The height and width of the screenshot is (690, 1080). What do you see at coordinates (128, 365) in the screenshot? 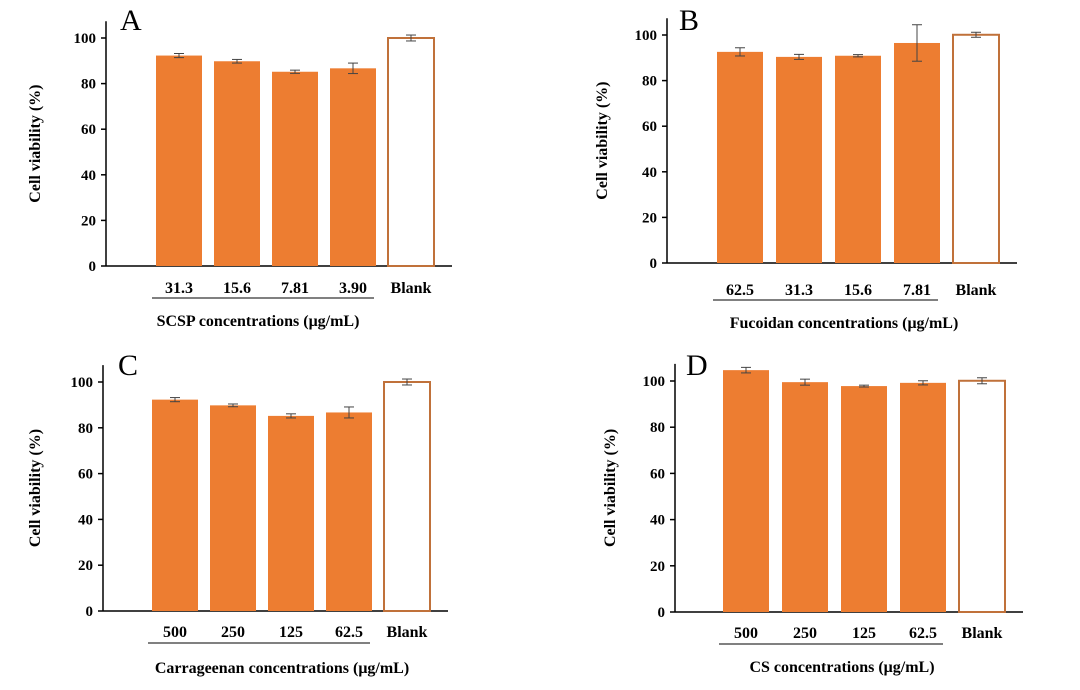
I see `panel-letter: C` at bounding box center [128, 365].